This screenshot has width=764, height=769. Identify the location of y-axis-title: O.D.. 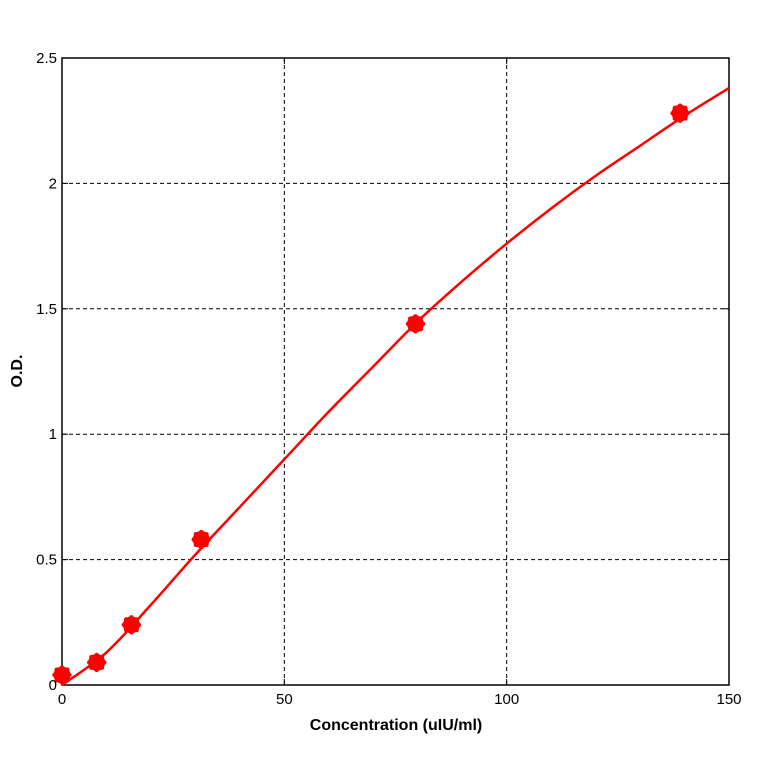
(17, 371).